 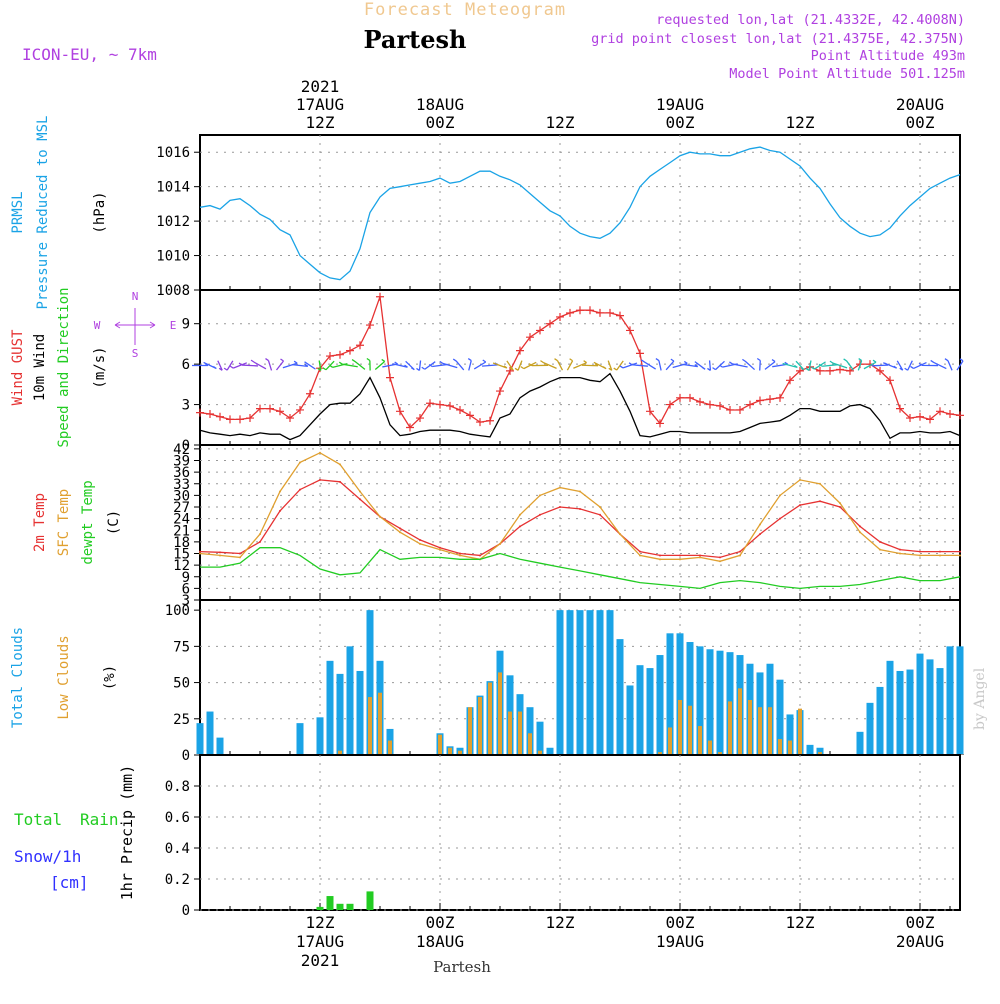 What do you see at coordinates (186, 601) in the screenshot?
I see `temperature-ytick-label: 3` at bounding box center [186, 601].